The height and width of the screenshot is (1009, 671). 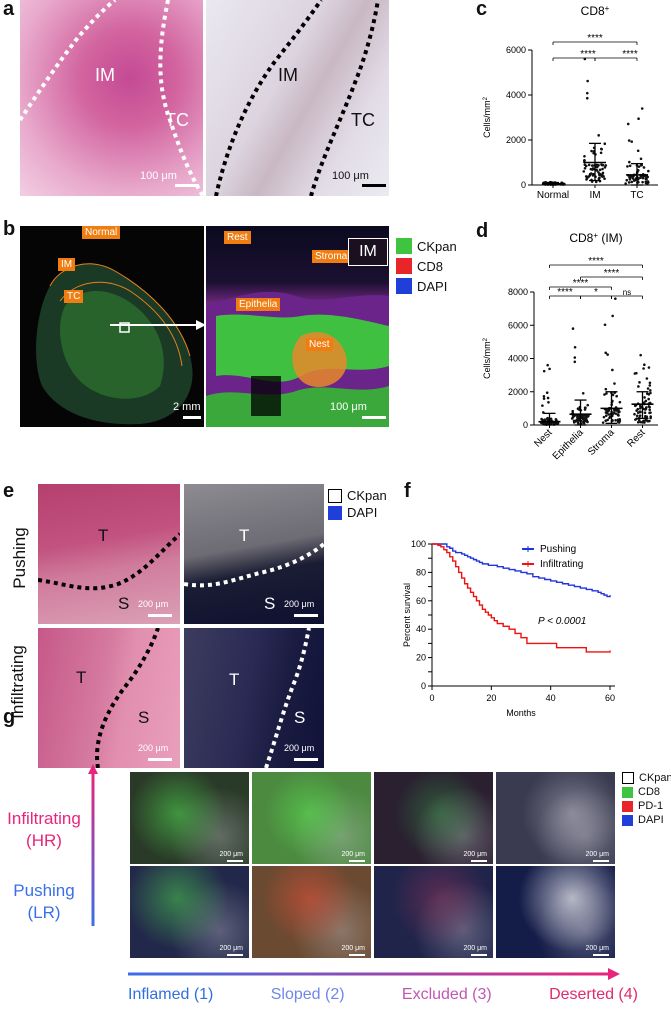 I want to click on legend-label: Infiltrating, so click(x=561, y=564).